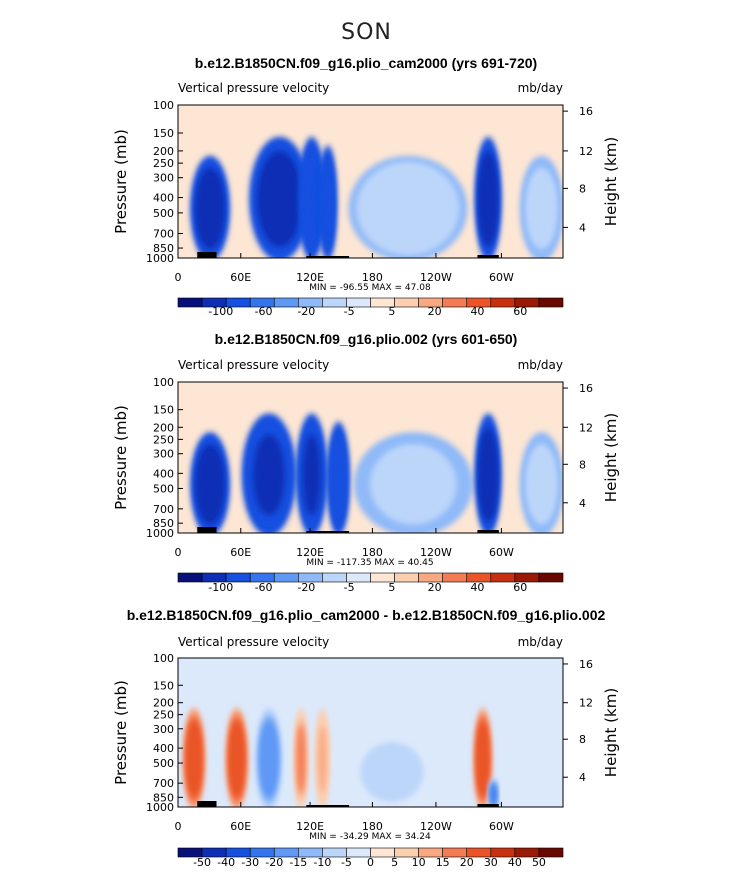  I want to click on plot-frame, so click(370, 457).